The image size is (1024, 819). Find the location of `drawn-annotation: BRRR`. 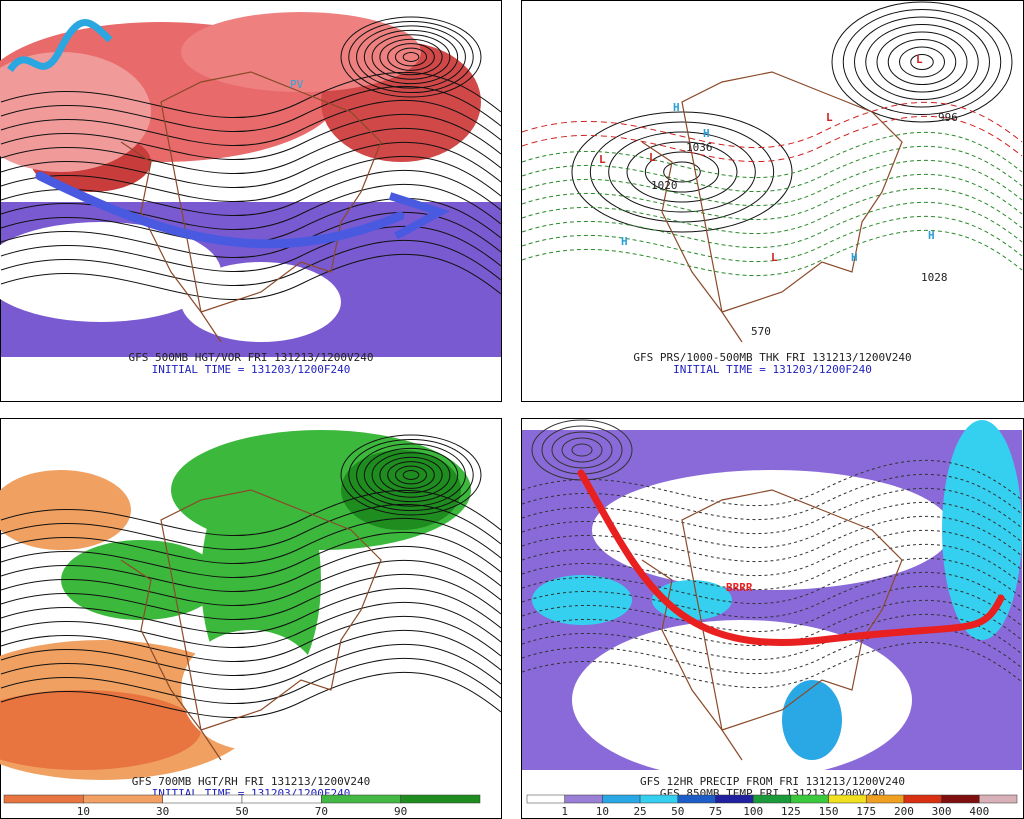

drawn-annotation: BRRR is located at coordinates (739, 587).